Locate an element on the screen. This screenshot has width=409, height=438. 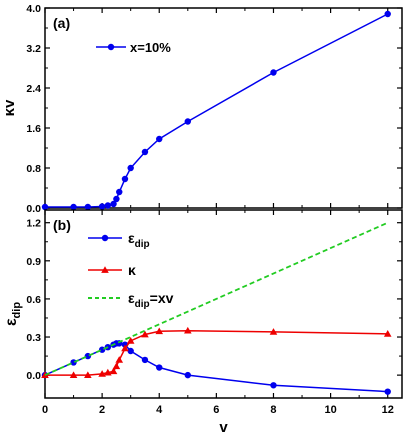
y-tick-label: 2.4 is located at coordinates (33, 89).